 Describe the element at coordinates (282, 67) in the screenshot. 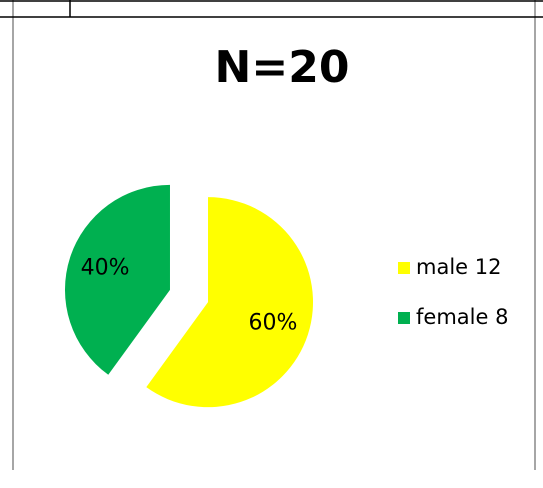

I see `chart-title: N=20` at that location.